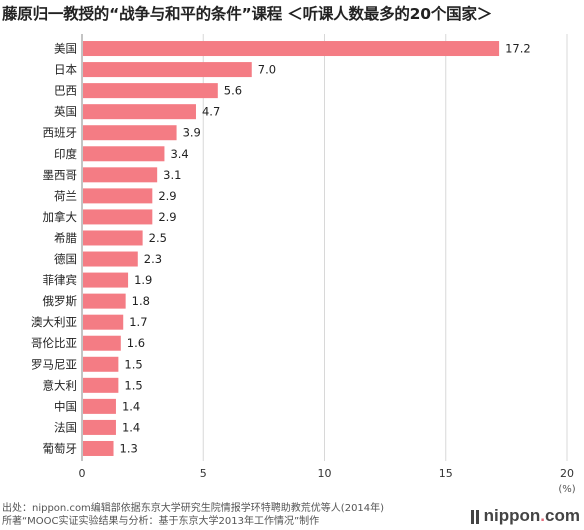 This screenshot has height=530, width=584. What do you see at coordinates (267, 70) in the screenshot?
I see `data-label: 7.0` at bounding box center [267, 70].